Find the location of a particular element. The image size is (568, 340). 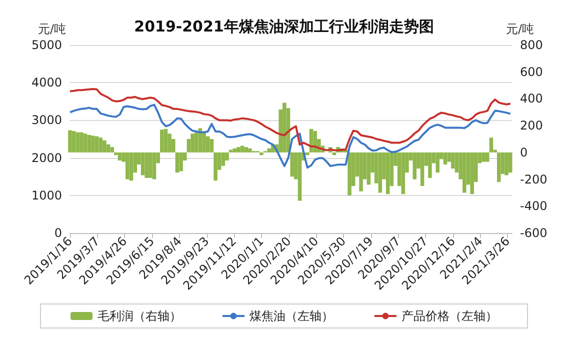

y-tick-label: 5000 is located at coordinates (46, 45).